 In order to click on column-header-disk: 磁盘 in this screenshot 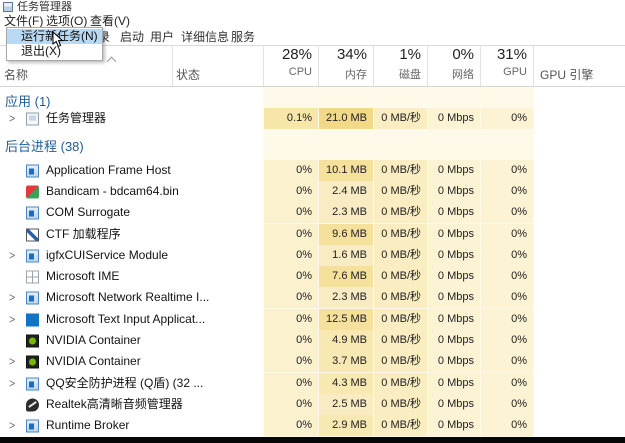, I will do `click(410, 75)`.